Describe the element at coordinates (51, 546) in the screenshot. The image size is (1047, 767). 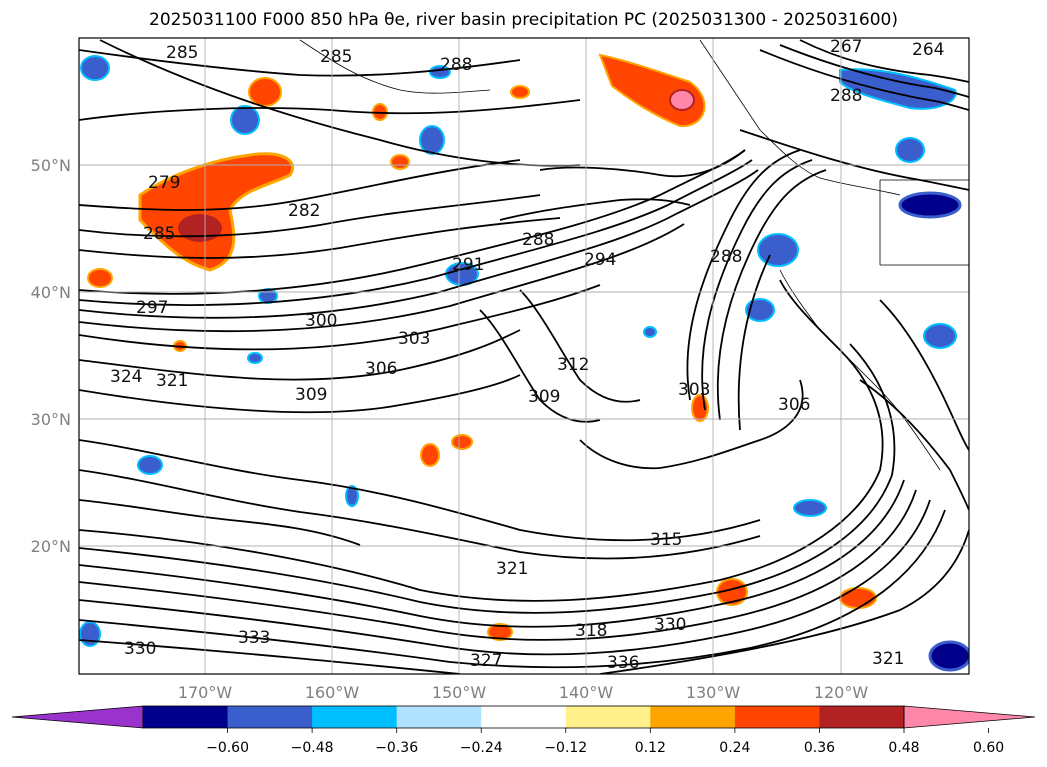
I see `lat-label: 20°N` at that location.